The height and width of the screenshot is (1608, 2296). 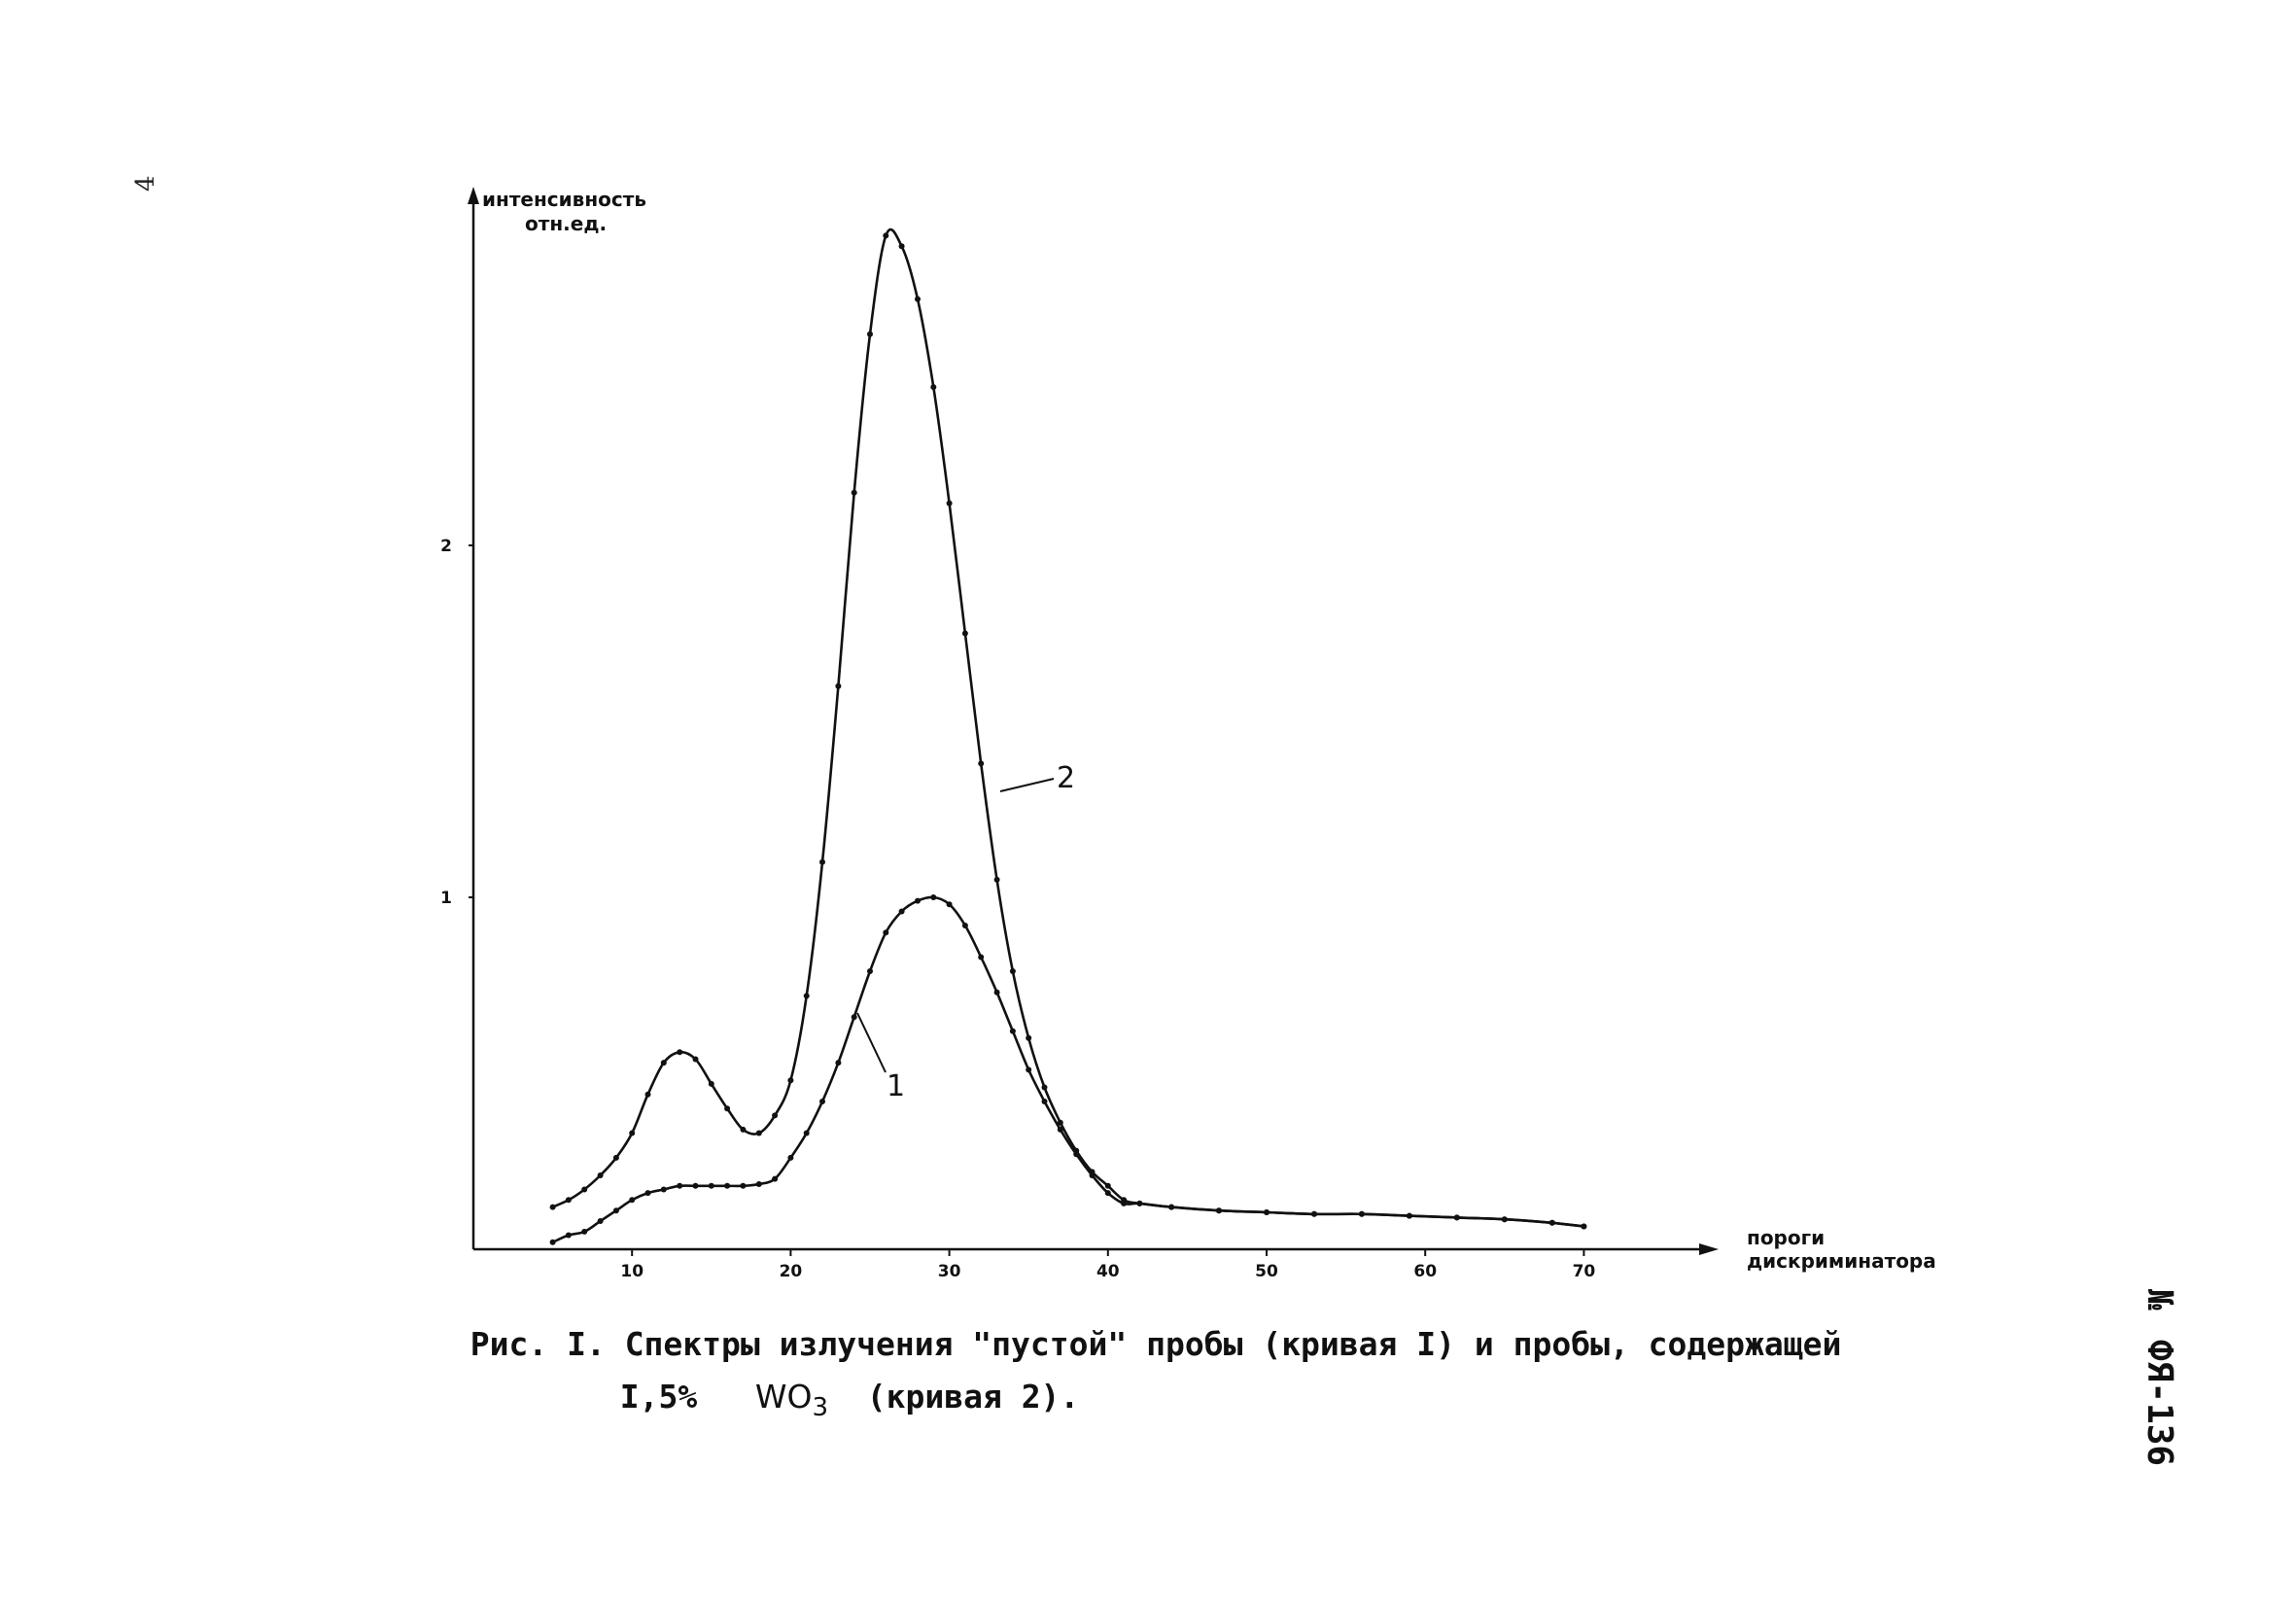 I want to click on x-axis-title-line2: дискриминатора, so click(x=1841, y=1261).